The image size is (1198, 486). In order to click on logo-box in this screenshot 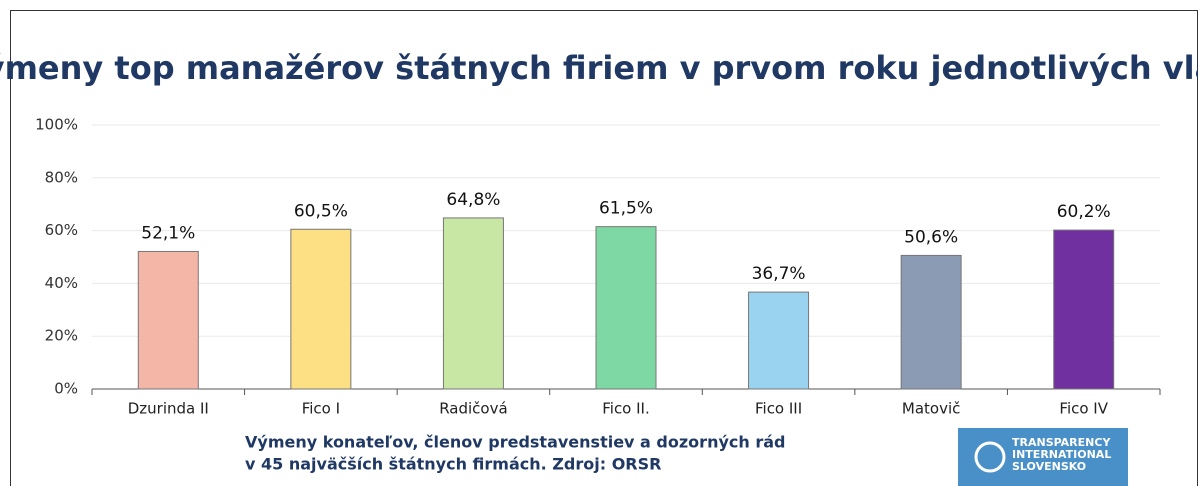, I will do `click(1043, 457)`.